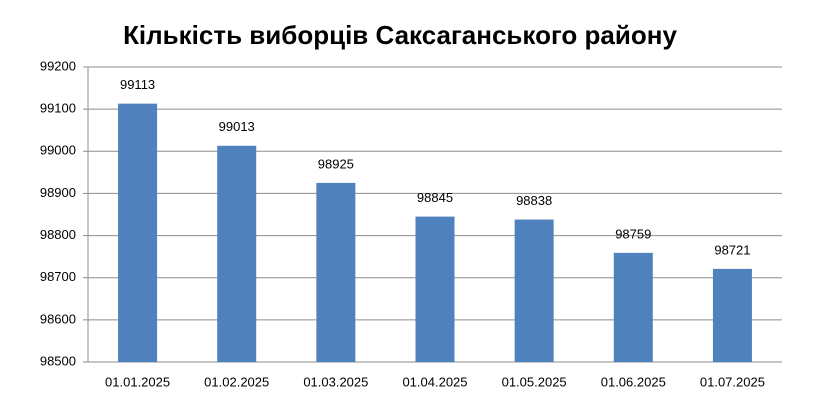 The height and width of the screenshot is (411, 821). Describe the element at coordinates (58, 234) in the screenshot. I see `y-tick-label: 98800` at that location.